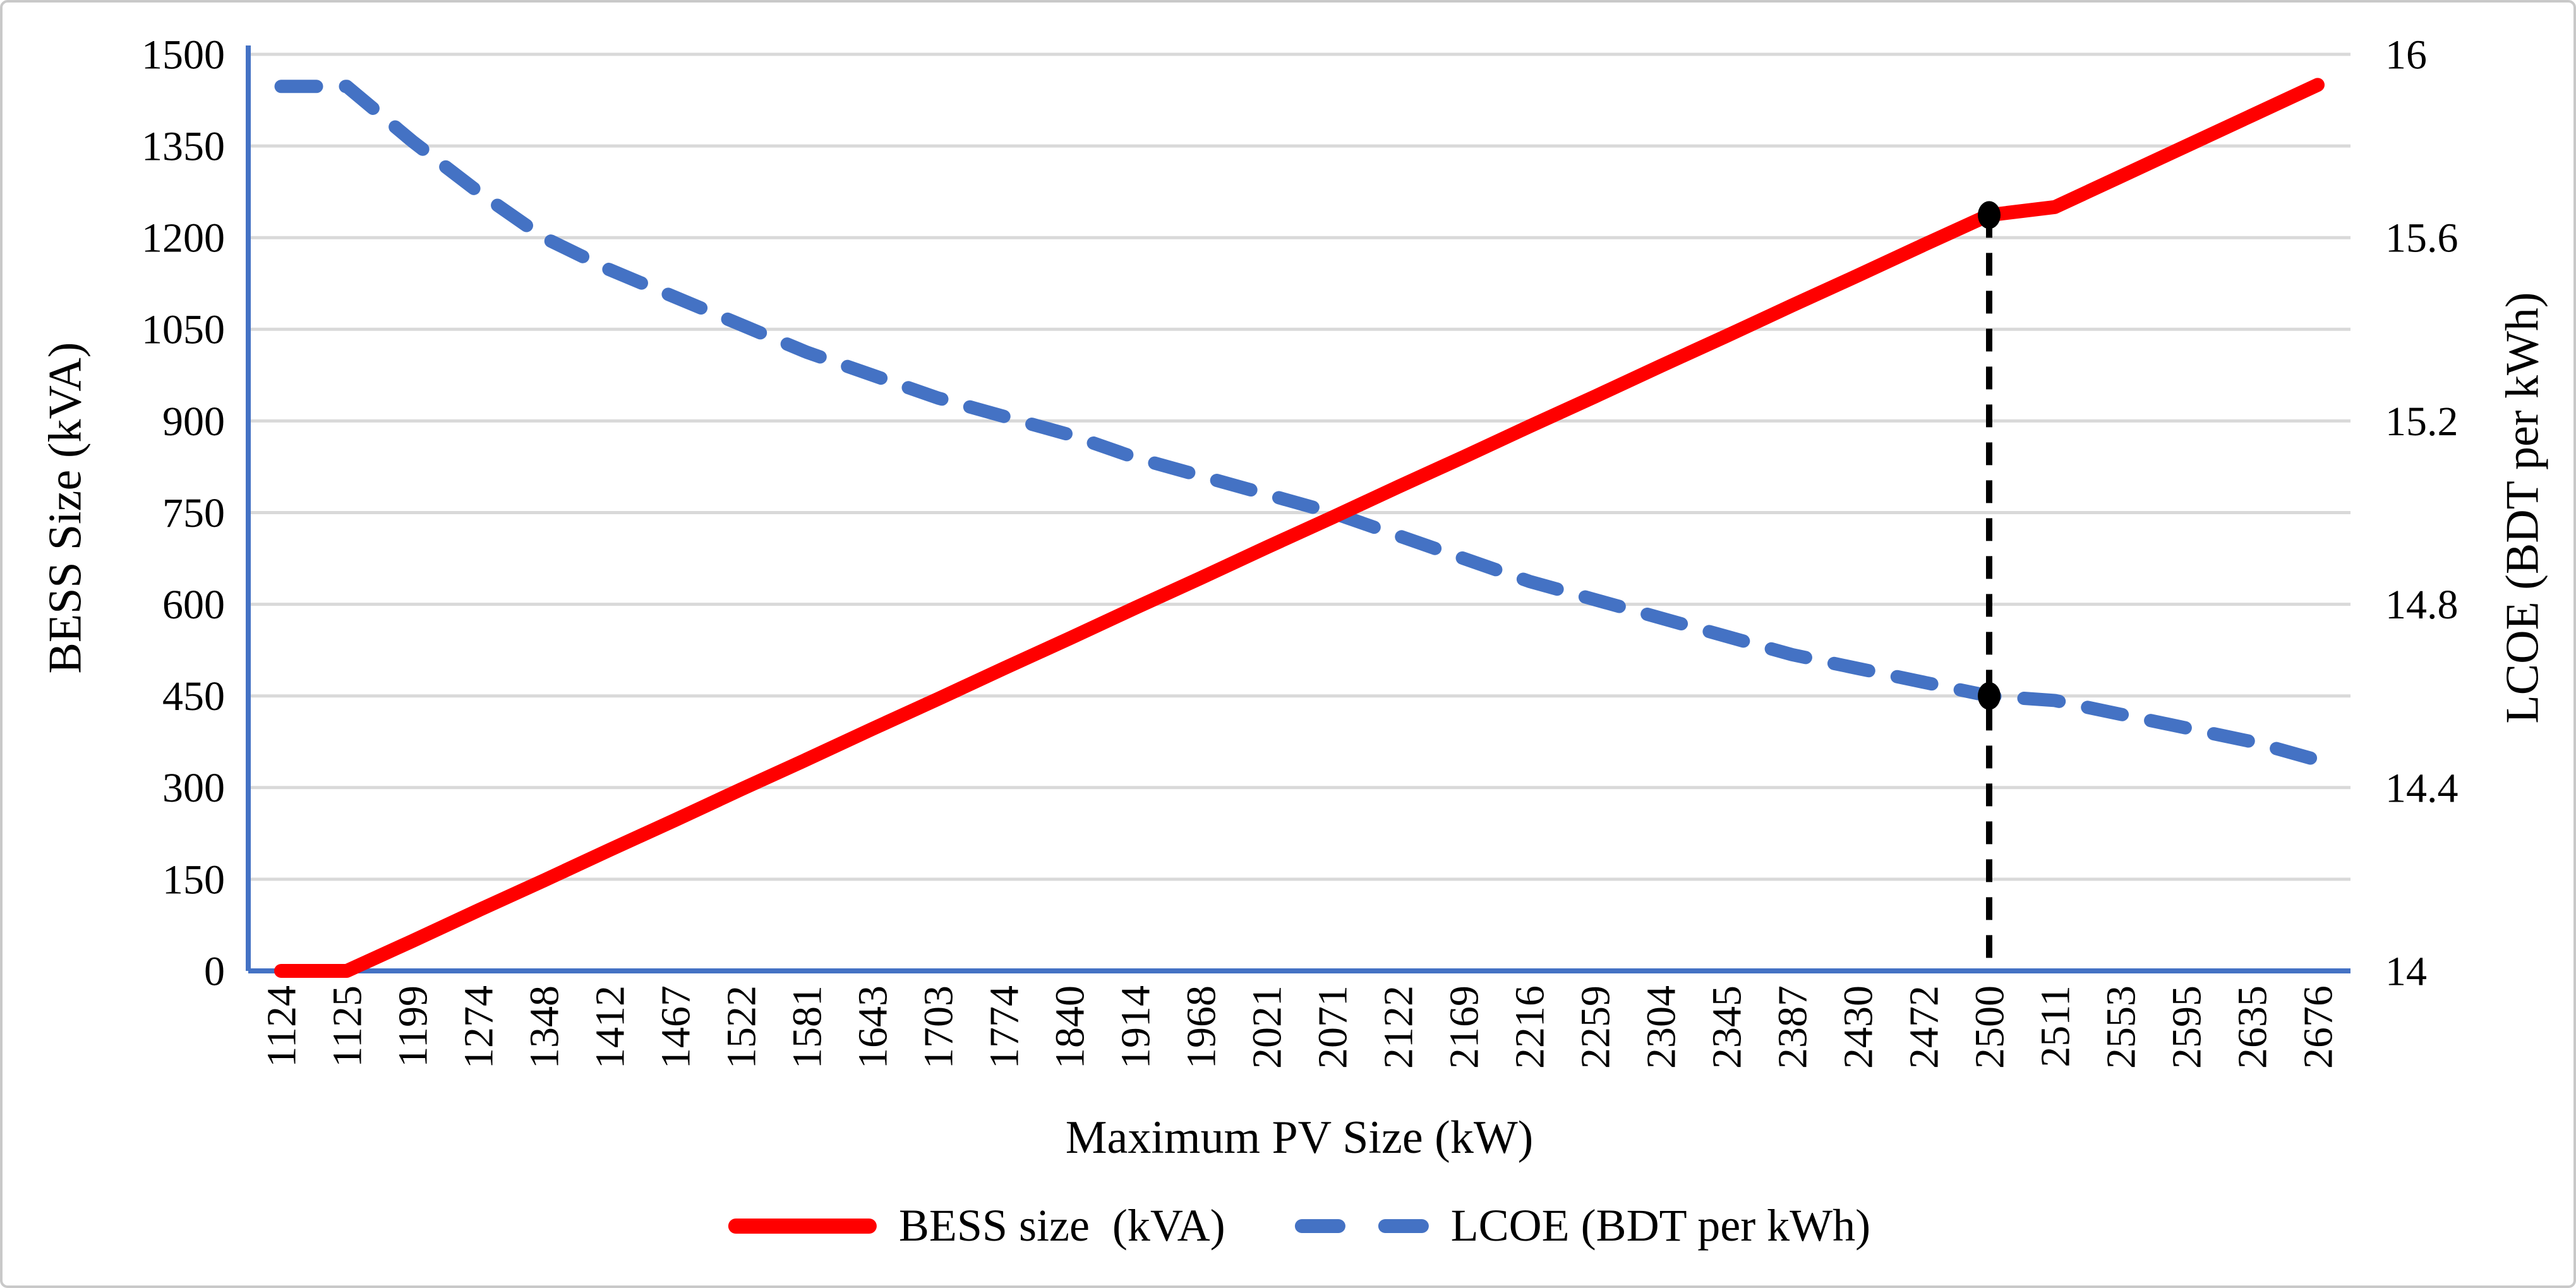  What do you see at coordinates (214, 971) in the screenshot?
I see `y-left-tick-label: 0` at bounding box center [214, 971].